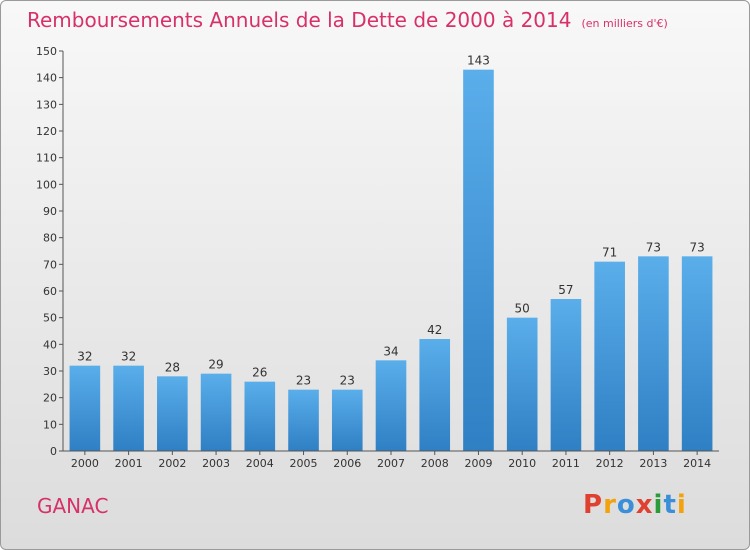 This screenshot has height=550, width=750. Describe the element at coordinates (670, 505) in the screenshot. I see `logo-letter: t` at that location.